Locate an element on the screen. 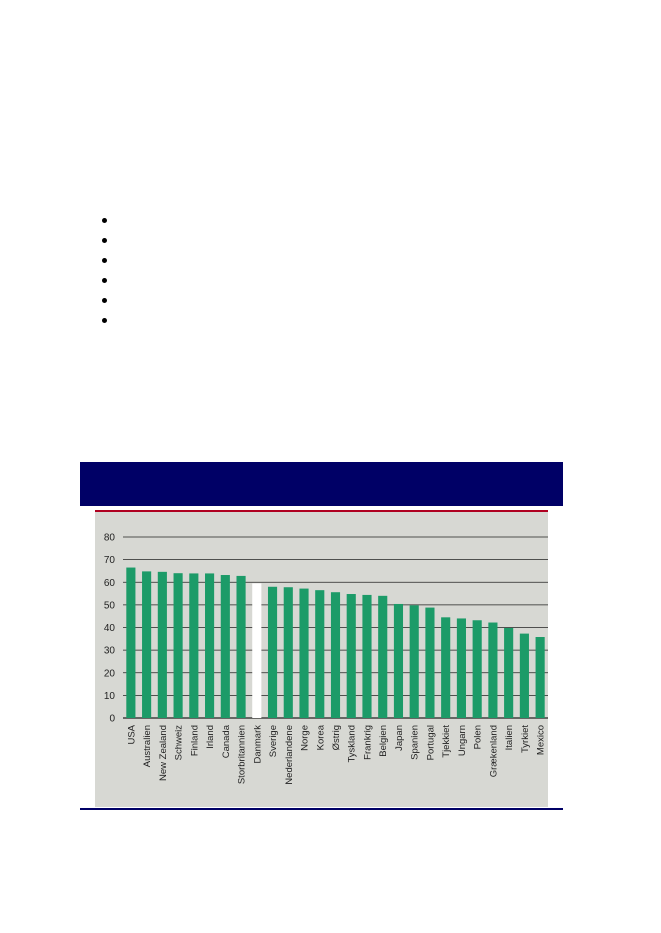 The width and height of the screenshot is (661, 933). x-tick-label: Tyskland is located at coordinates (352, 744).